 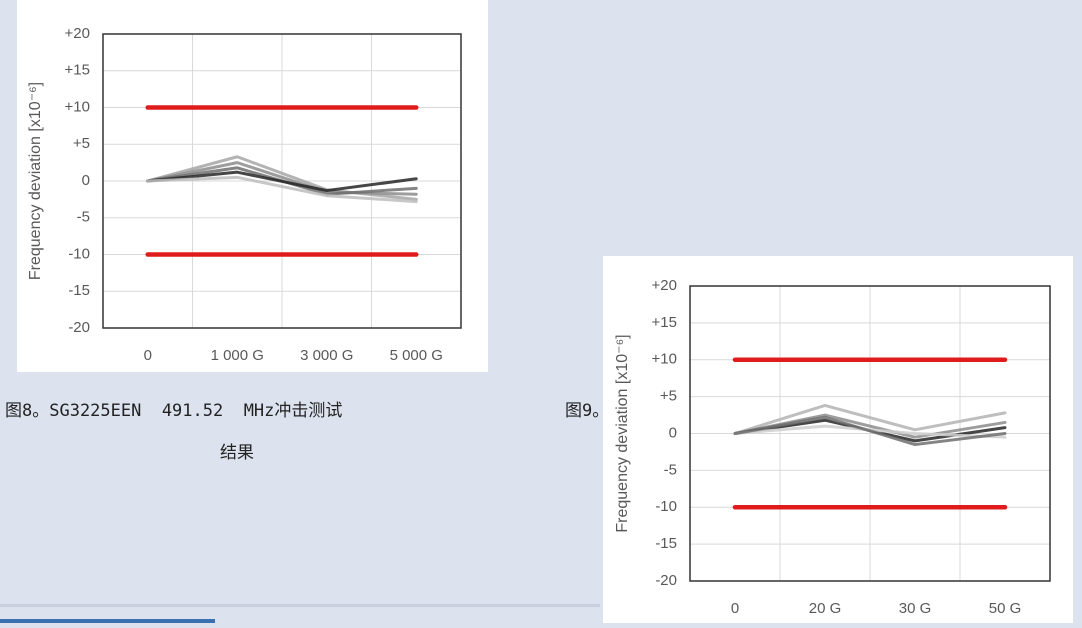 What do you see at coordinates (173, 411) in the screenshot?
I see `caption: 图8。SG3225EEN 491.52 MHz冲击测试` at bounding box center [173, 411].